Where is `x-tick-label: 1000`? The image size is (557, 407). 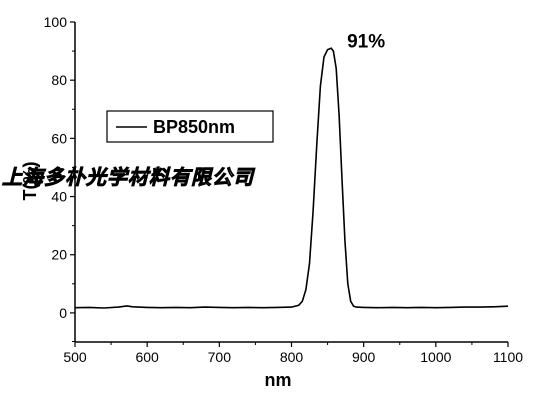
x-tick-label: 1000 is located at coordinates (435, 357).